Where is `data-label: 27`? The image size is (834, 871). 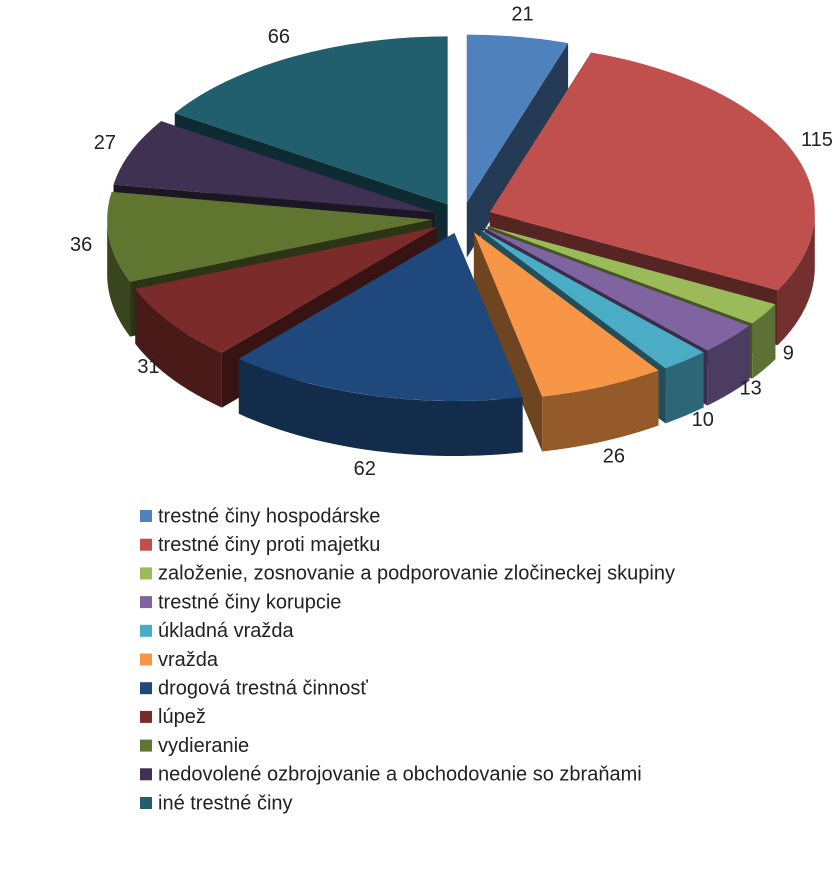 data-label: 27 is located at coordinates (105, 143).